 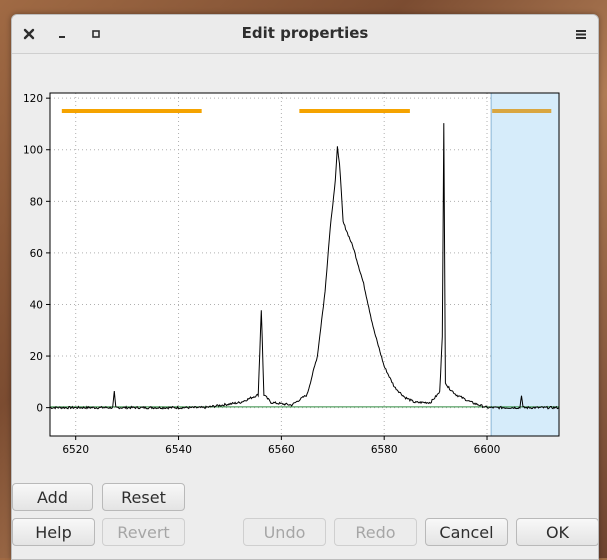 I want to click on hamburger-menu-icon, so click(x=581, y=34).